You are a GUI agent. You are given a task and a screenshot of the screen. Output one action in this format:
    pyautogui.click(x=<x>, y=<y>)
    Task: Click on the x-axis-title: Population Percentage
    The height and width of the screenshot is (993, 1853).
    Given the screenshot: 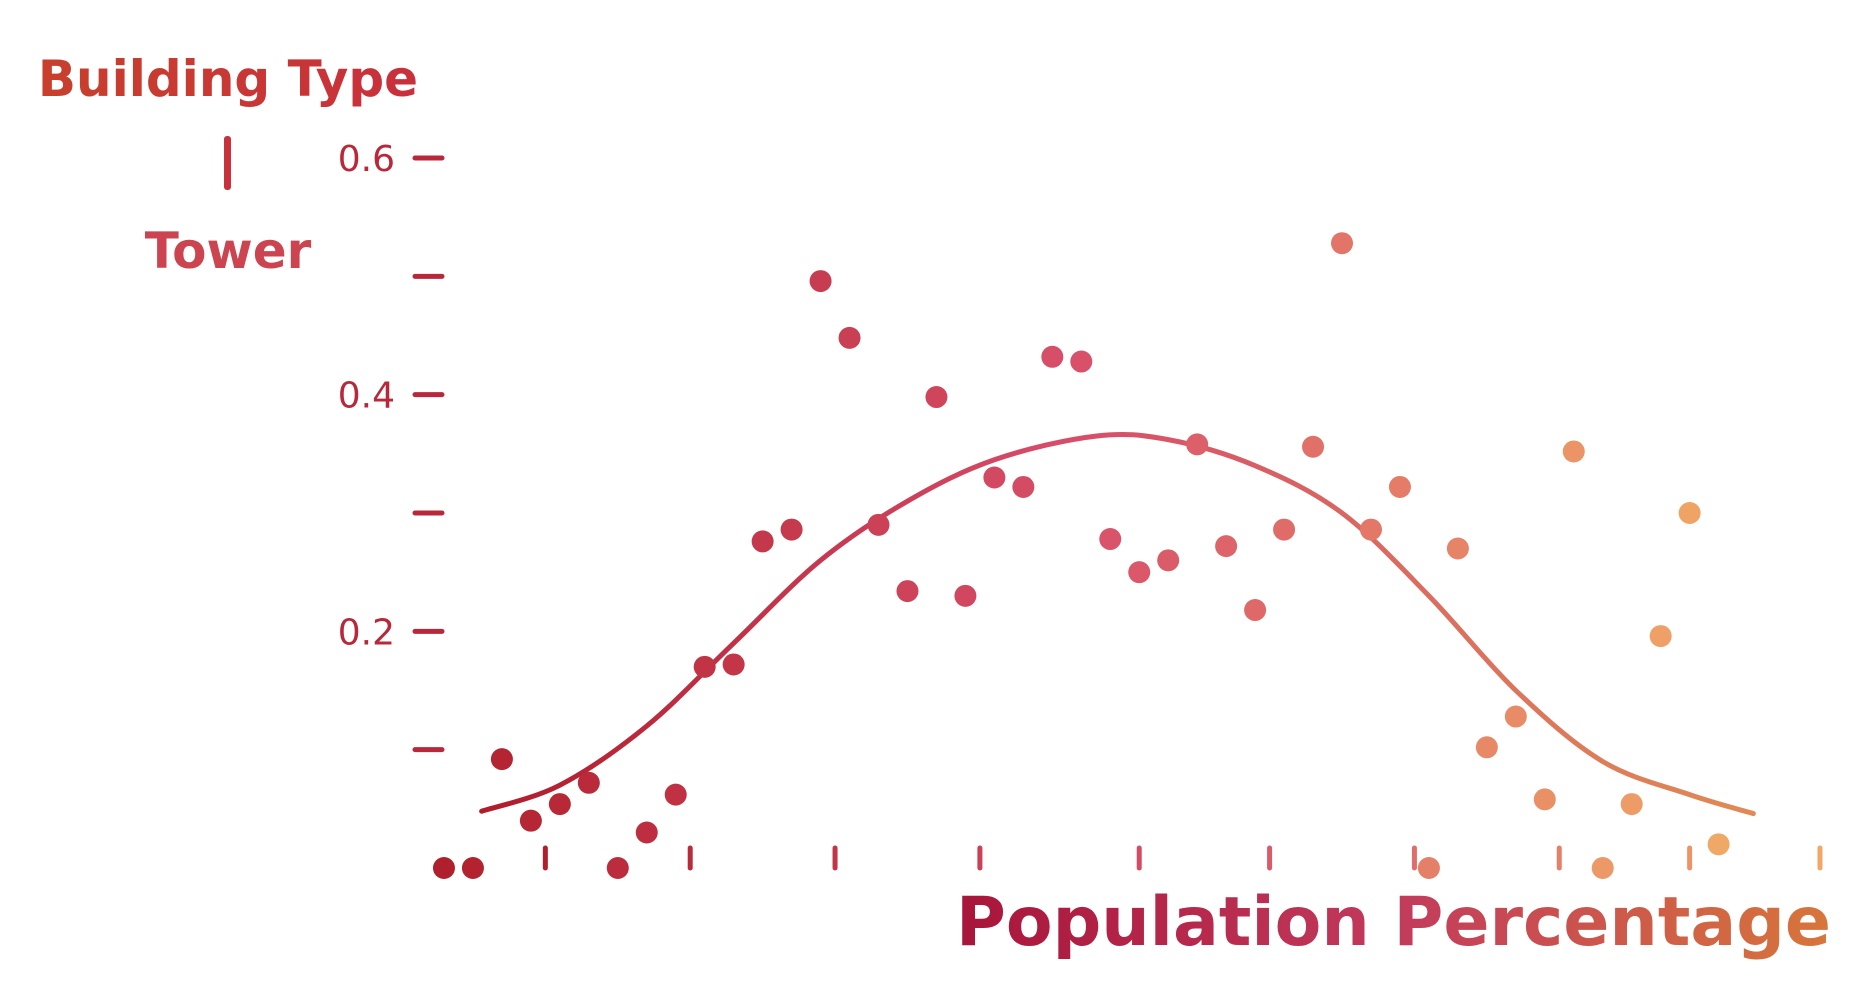 What is the action you would take?
    pyautogui.click(x=1393, y=922)
    